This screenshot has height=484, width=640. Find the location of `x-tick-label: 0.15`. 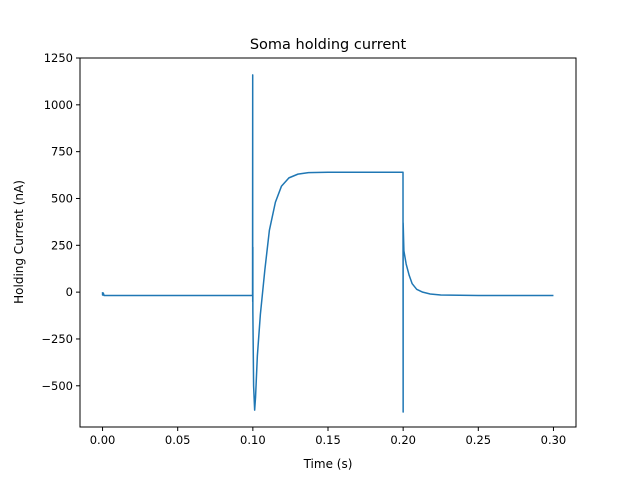

x-tick-label: 0.15 is located at coordinates (328, 440).